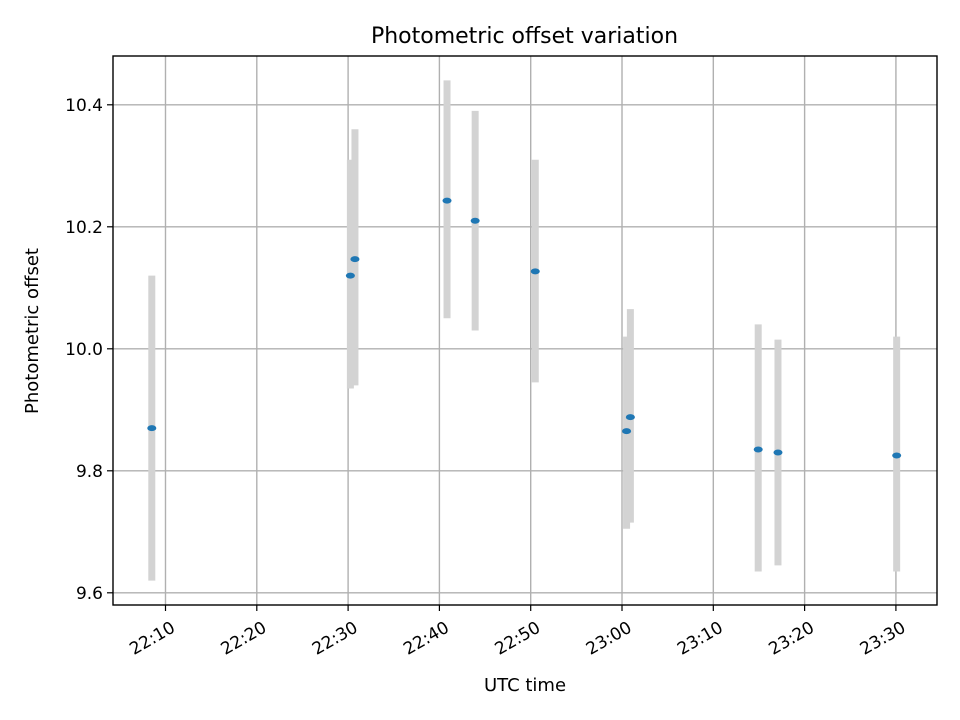 Image resolution: width=960 pixels, height=720 pixels. What do you see at coordinates (152, 639) in the screenshot?
I see `x-tick-label: 22:10` at bounding box center [152, 639].